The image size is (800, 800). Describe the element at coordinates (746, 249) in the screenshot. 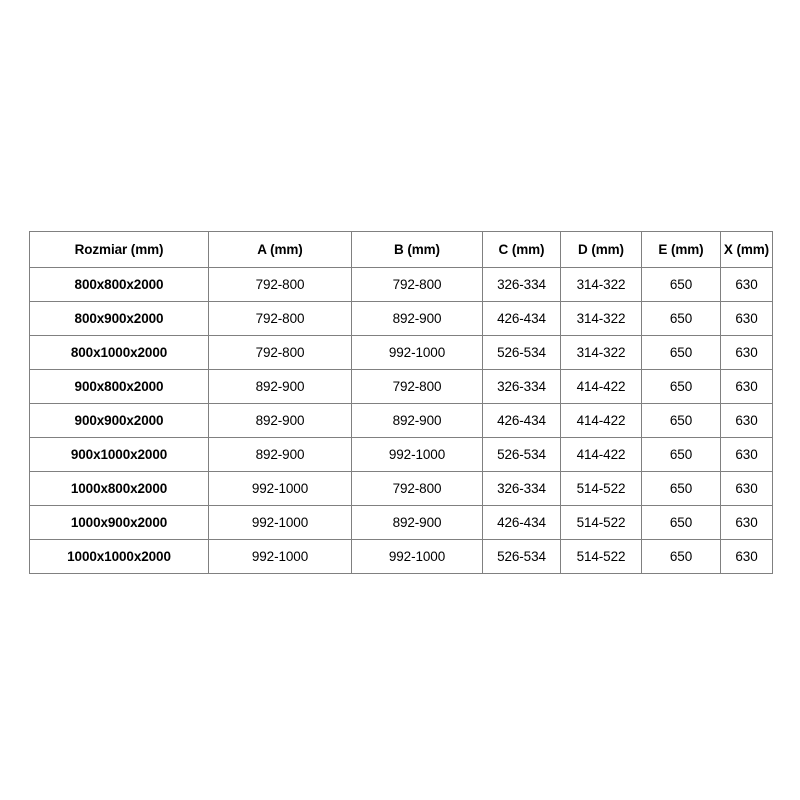

I see `column-header-x: X (mm)` at that location.